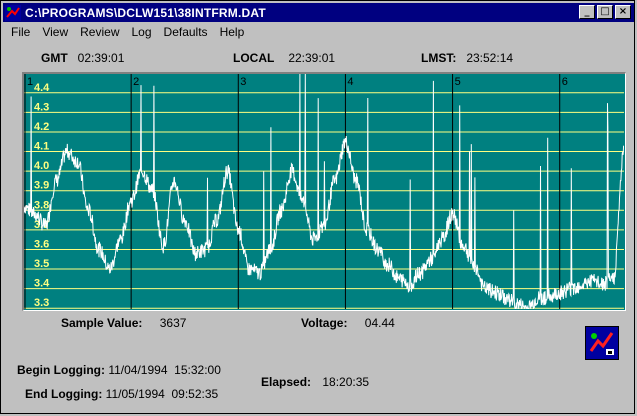 The height and width of the screenshot is (416, 637). Describe the element at coordinates (318, 12) in the screenshot. I see `title-bar: C:\PROGRAMS\DCLW151\38INTFRM.DAT _ □ ×` at that location.